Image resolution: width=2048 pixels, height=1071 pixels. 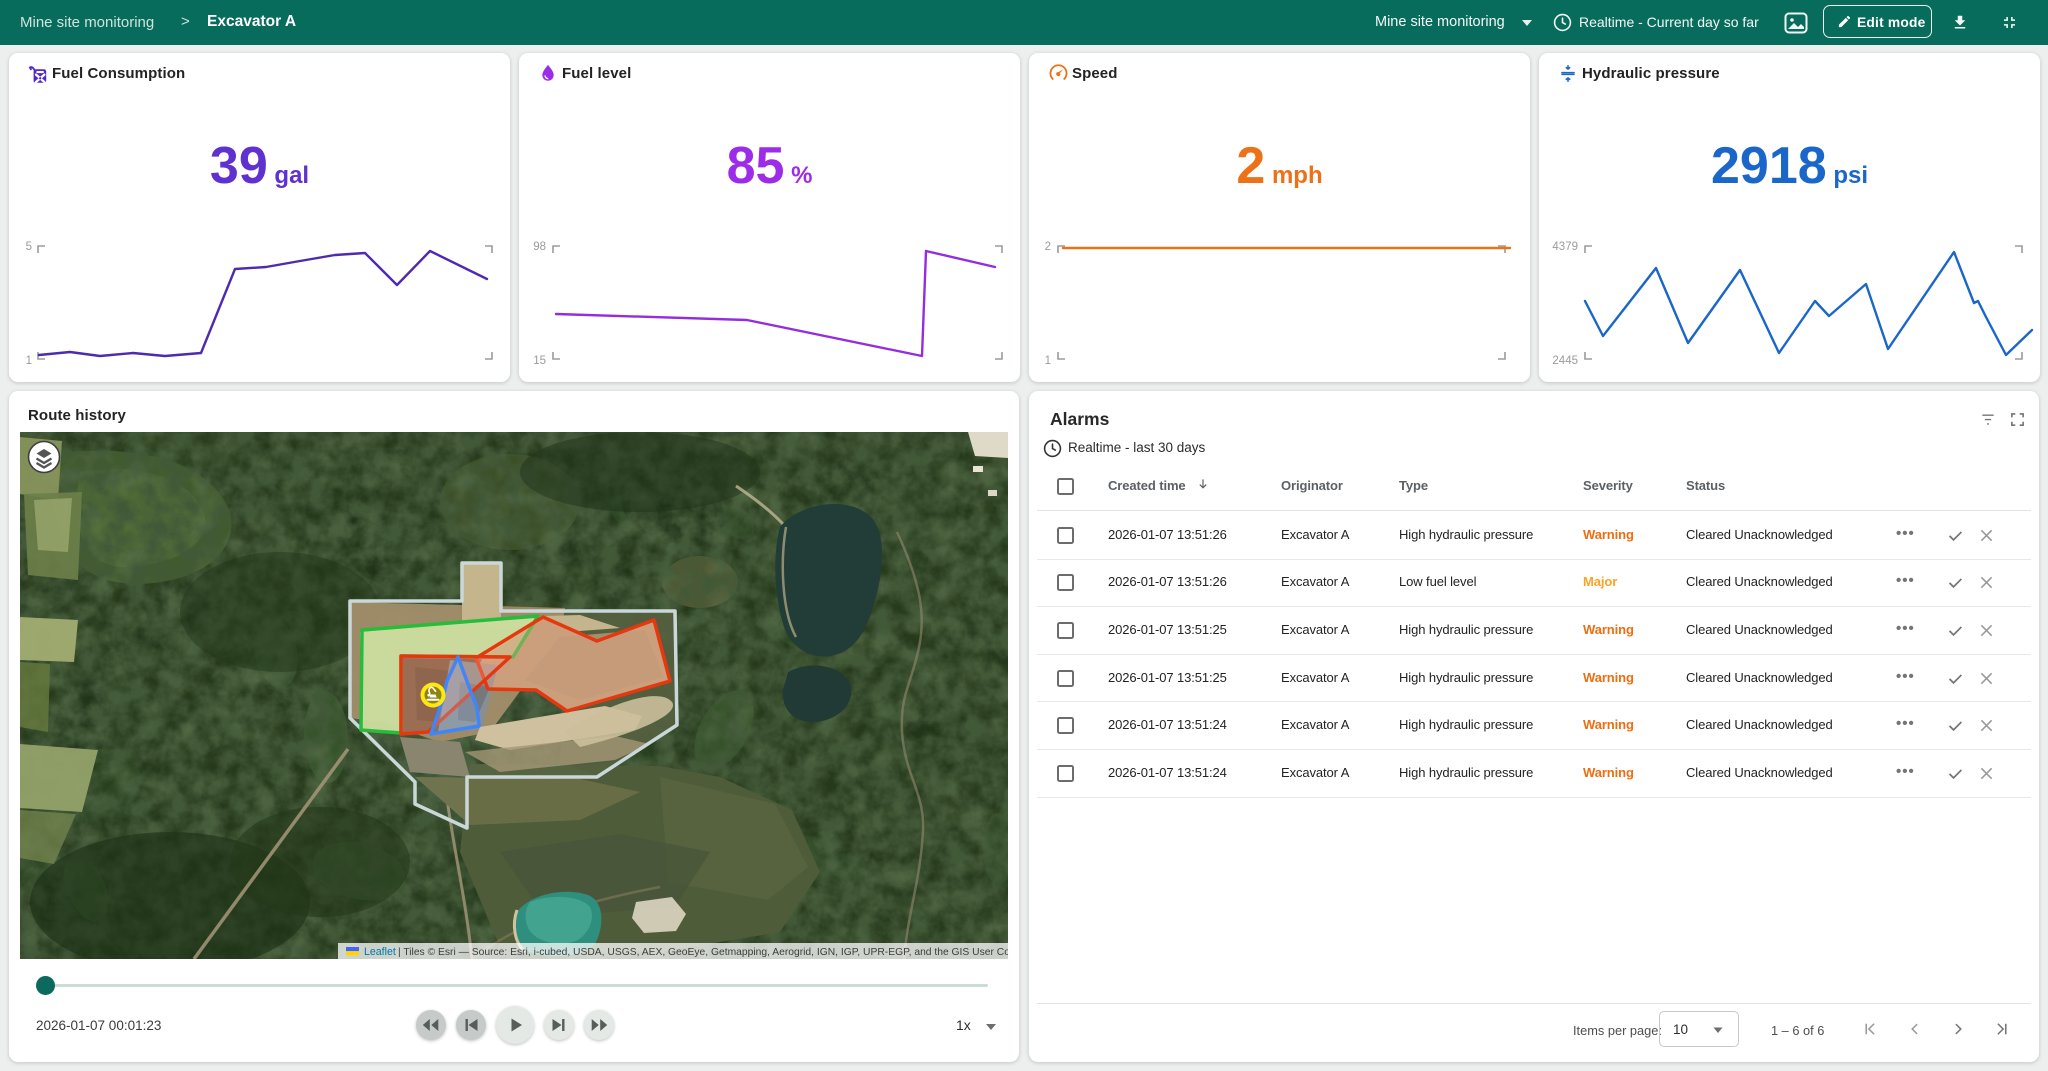 I want to click on svg-text: 4379, so click(x=1565, y=247).